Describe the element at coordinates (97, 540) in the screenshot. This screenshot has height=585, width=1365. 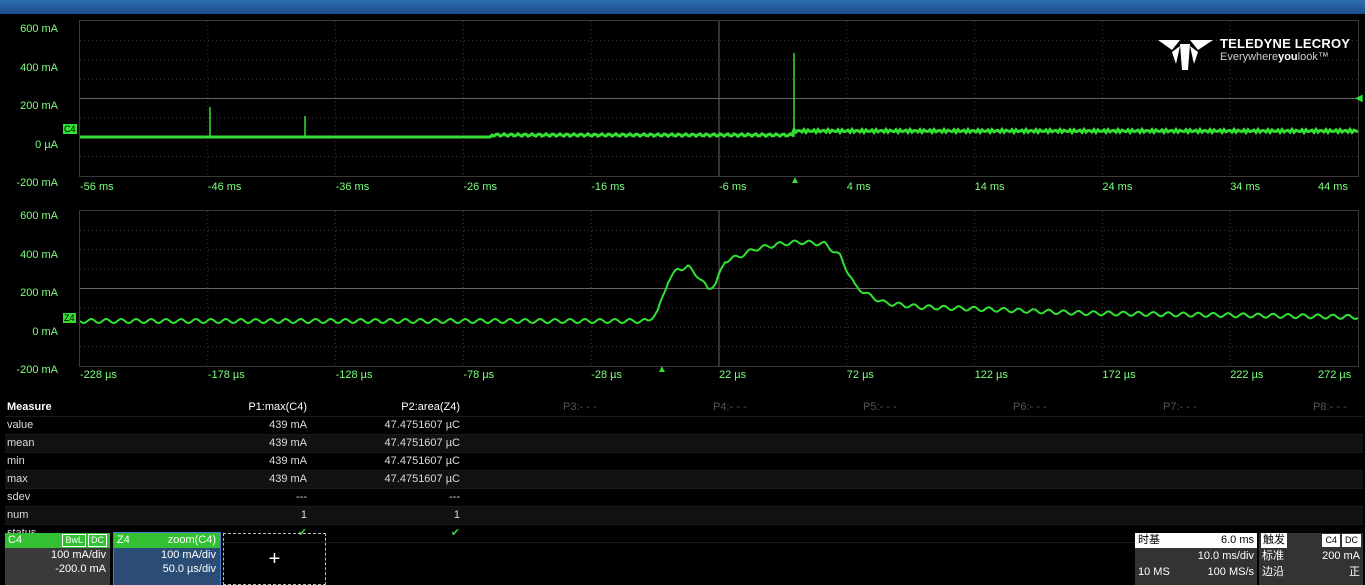
I see `c4-coupling-badge: DC` at that location.